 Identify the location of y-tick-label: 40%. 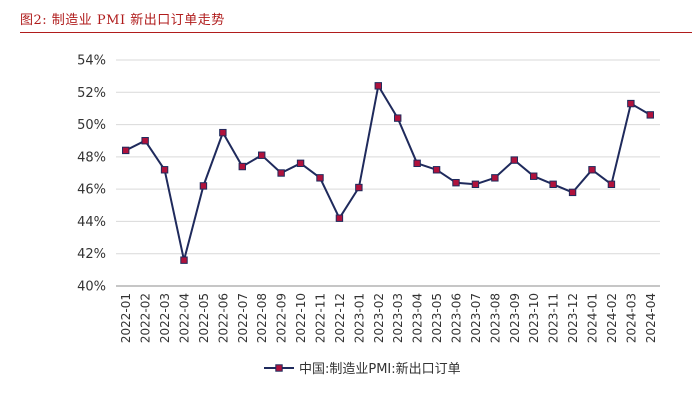
(91, 287).